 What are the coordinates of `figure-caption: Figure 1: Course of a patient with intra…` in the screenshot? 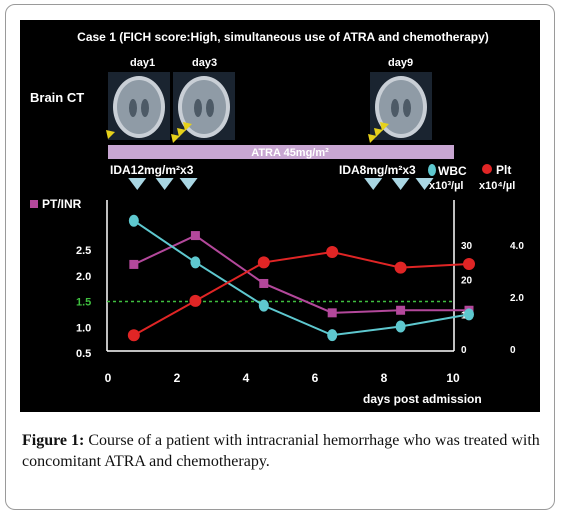 It's located at (282, 451).